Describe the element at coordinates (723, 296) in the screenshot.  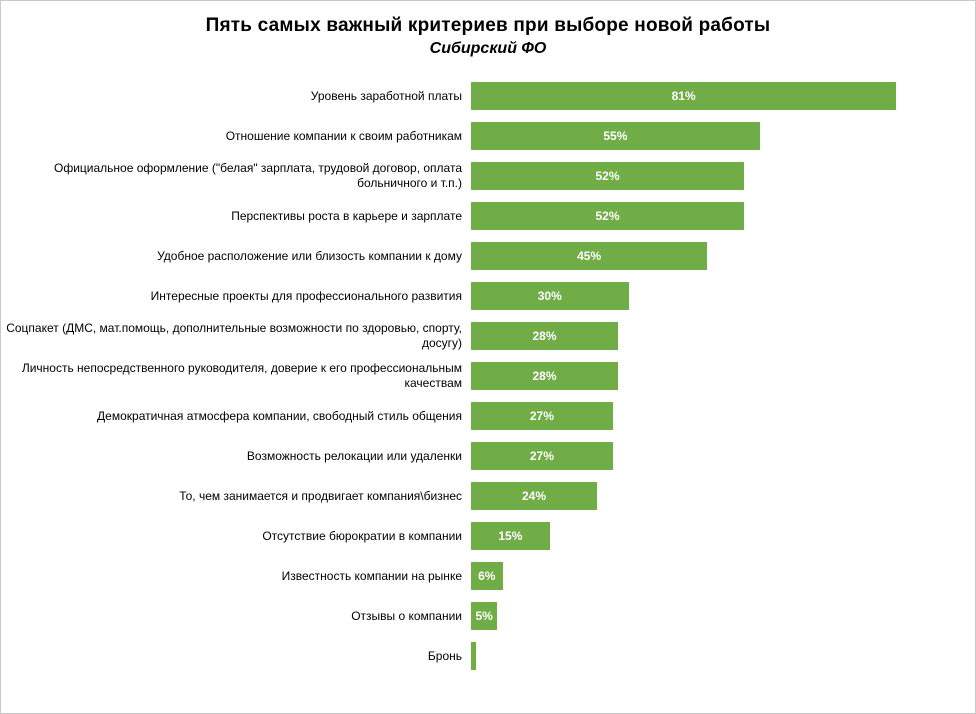
I see `bar-track: 30%` at that location.